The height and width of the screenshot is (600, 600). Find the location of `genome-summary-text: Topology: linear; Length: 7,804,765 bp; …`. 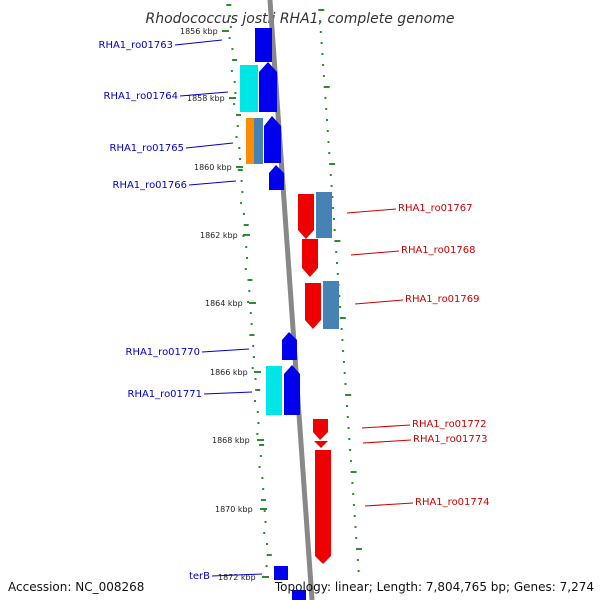

genome-summary-text: Topology: linear; Length: 7,804,765 bp; … is located at coordinates (434, 587).